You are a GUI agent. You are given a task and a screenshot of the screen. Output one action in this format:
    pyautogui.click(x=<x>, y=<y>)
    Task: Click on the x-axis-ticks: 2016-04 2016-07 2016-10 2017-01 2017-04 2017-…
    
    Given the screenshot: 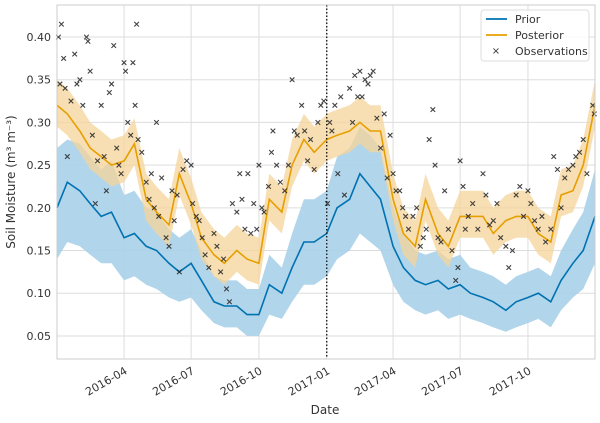 What is the action you would take?
    pyautogui.click(x=308, y=381)
    